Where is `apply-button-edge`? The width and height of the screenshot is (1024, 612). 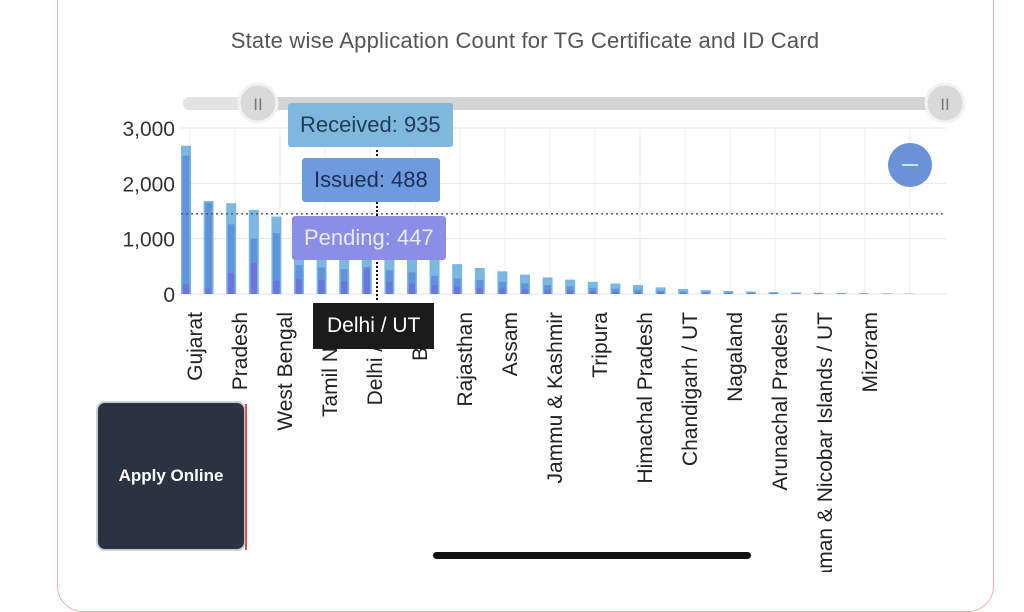 apply-button-edge is located at coordinates (246, 477).